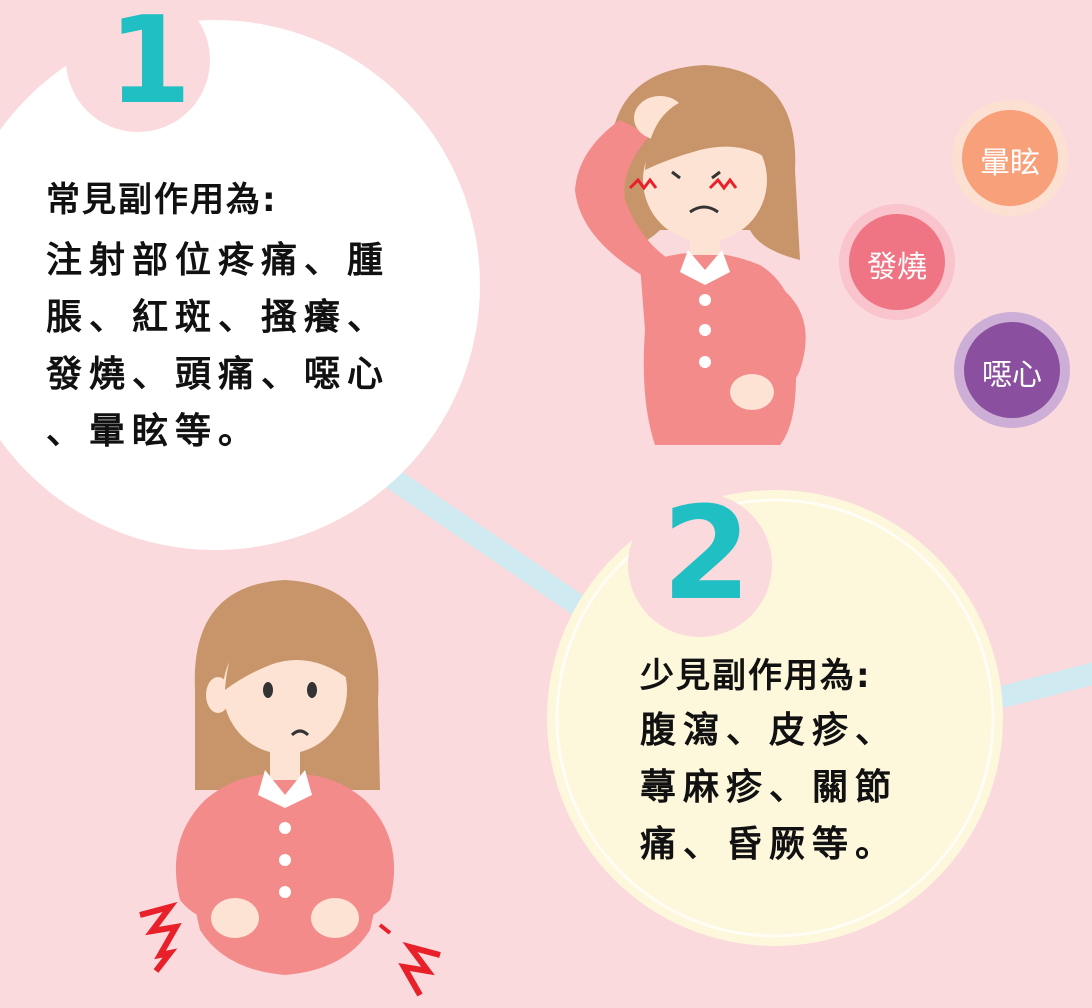  What do you see at coordinates (707, 554) in the screenshot?
I see `section2-number: 2` at bounding box center [707, 554].